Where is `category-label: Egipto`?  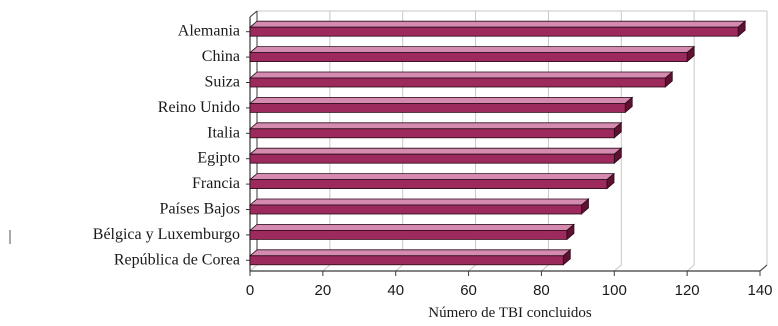
category-label: Egipto is located at coordinates (218, 158).